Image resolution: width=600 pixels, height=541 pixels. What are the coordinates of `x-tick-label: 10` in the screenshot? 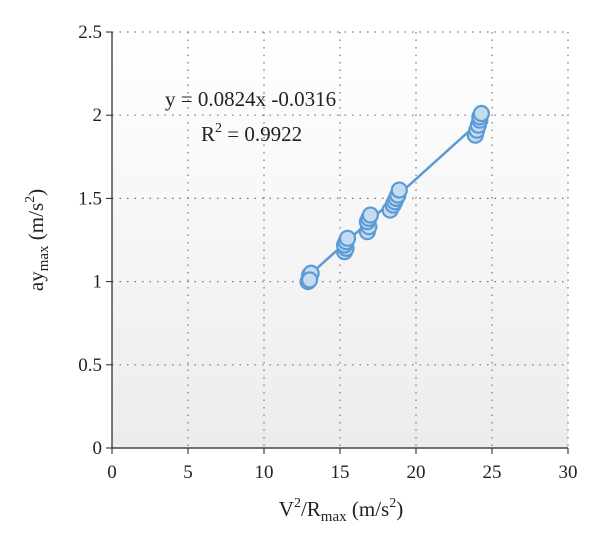 It's located at (264, 472).